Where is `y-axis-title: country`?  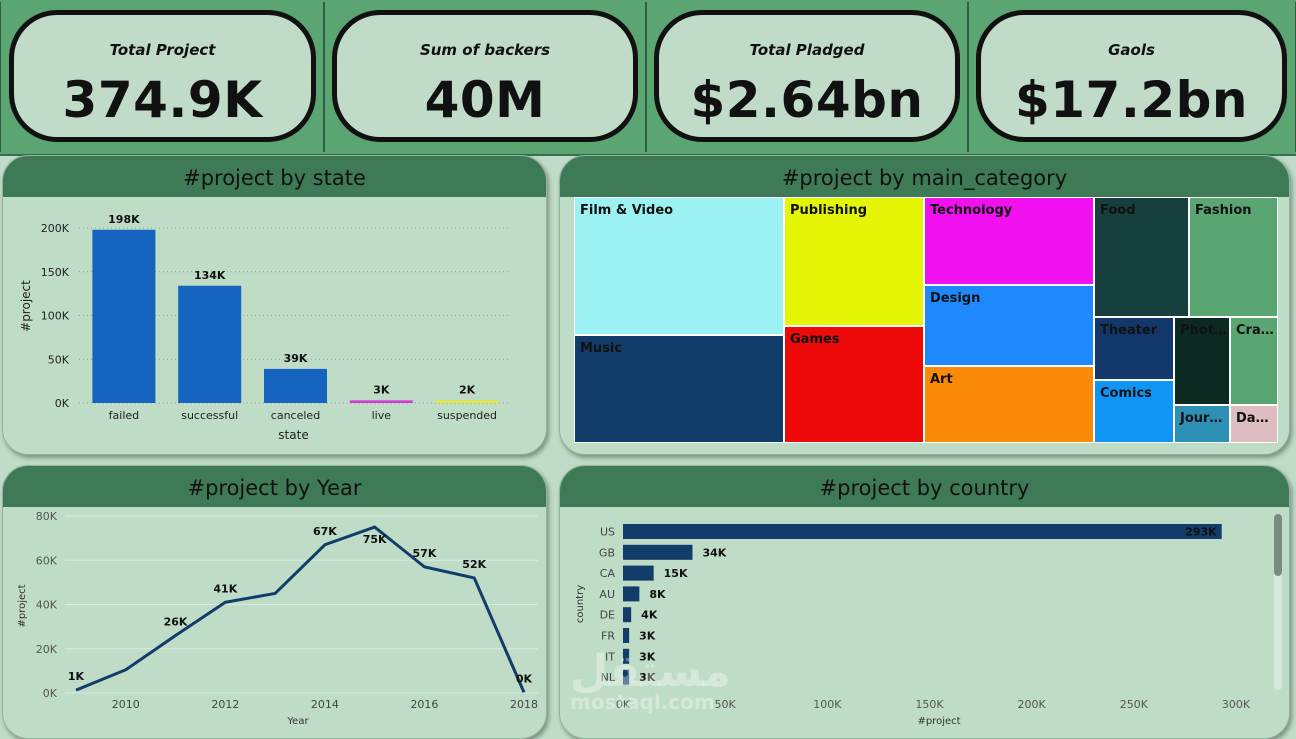 y-axis-title: country is located at coordinates (580, 604).